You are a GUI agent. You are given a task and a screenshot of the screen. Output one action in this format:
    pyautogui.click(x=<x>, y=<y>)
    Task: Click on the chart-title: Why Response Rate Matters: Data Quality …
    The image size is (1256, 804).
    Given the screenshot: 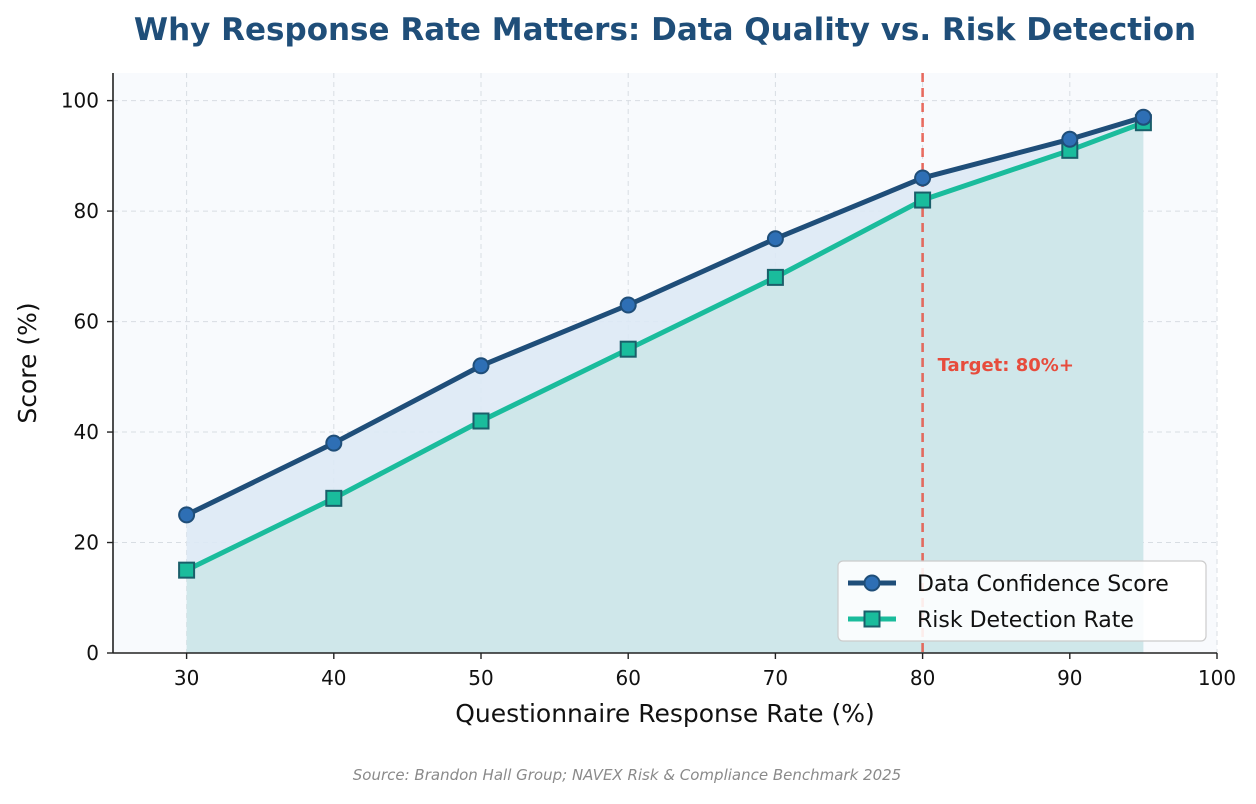 What is the action you would take?
    pyautogui.click(x=665, y=30)
    